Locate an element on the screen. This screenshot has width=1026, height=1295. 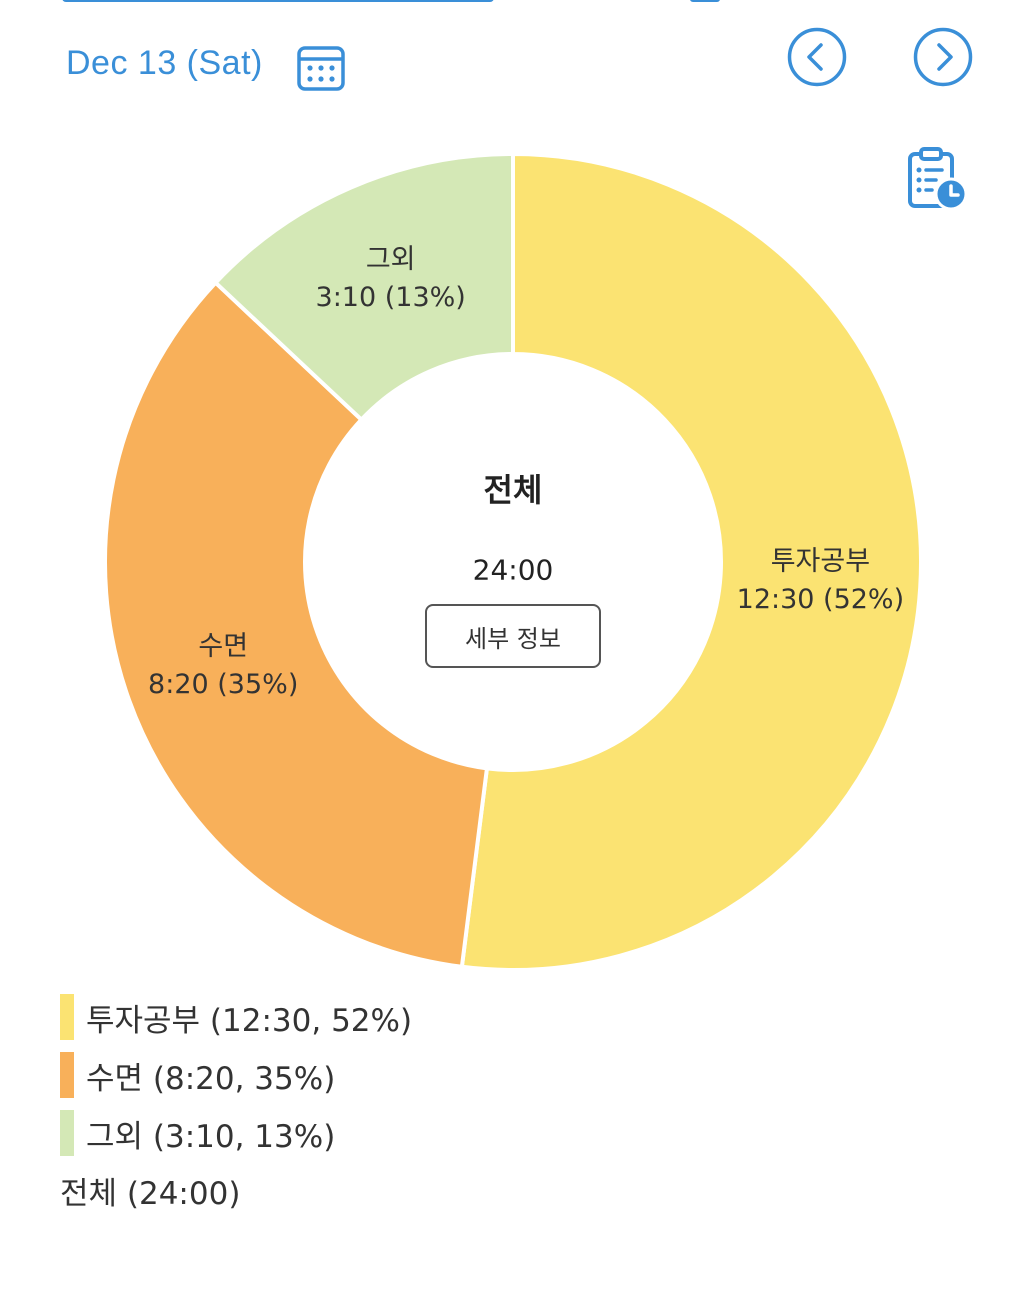
legend-item: 수면 (8:20, 35%) is located at coordinates (236, 1075).